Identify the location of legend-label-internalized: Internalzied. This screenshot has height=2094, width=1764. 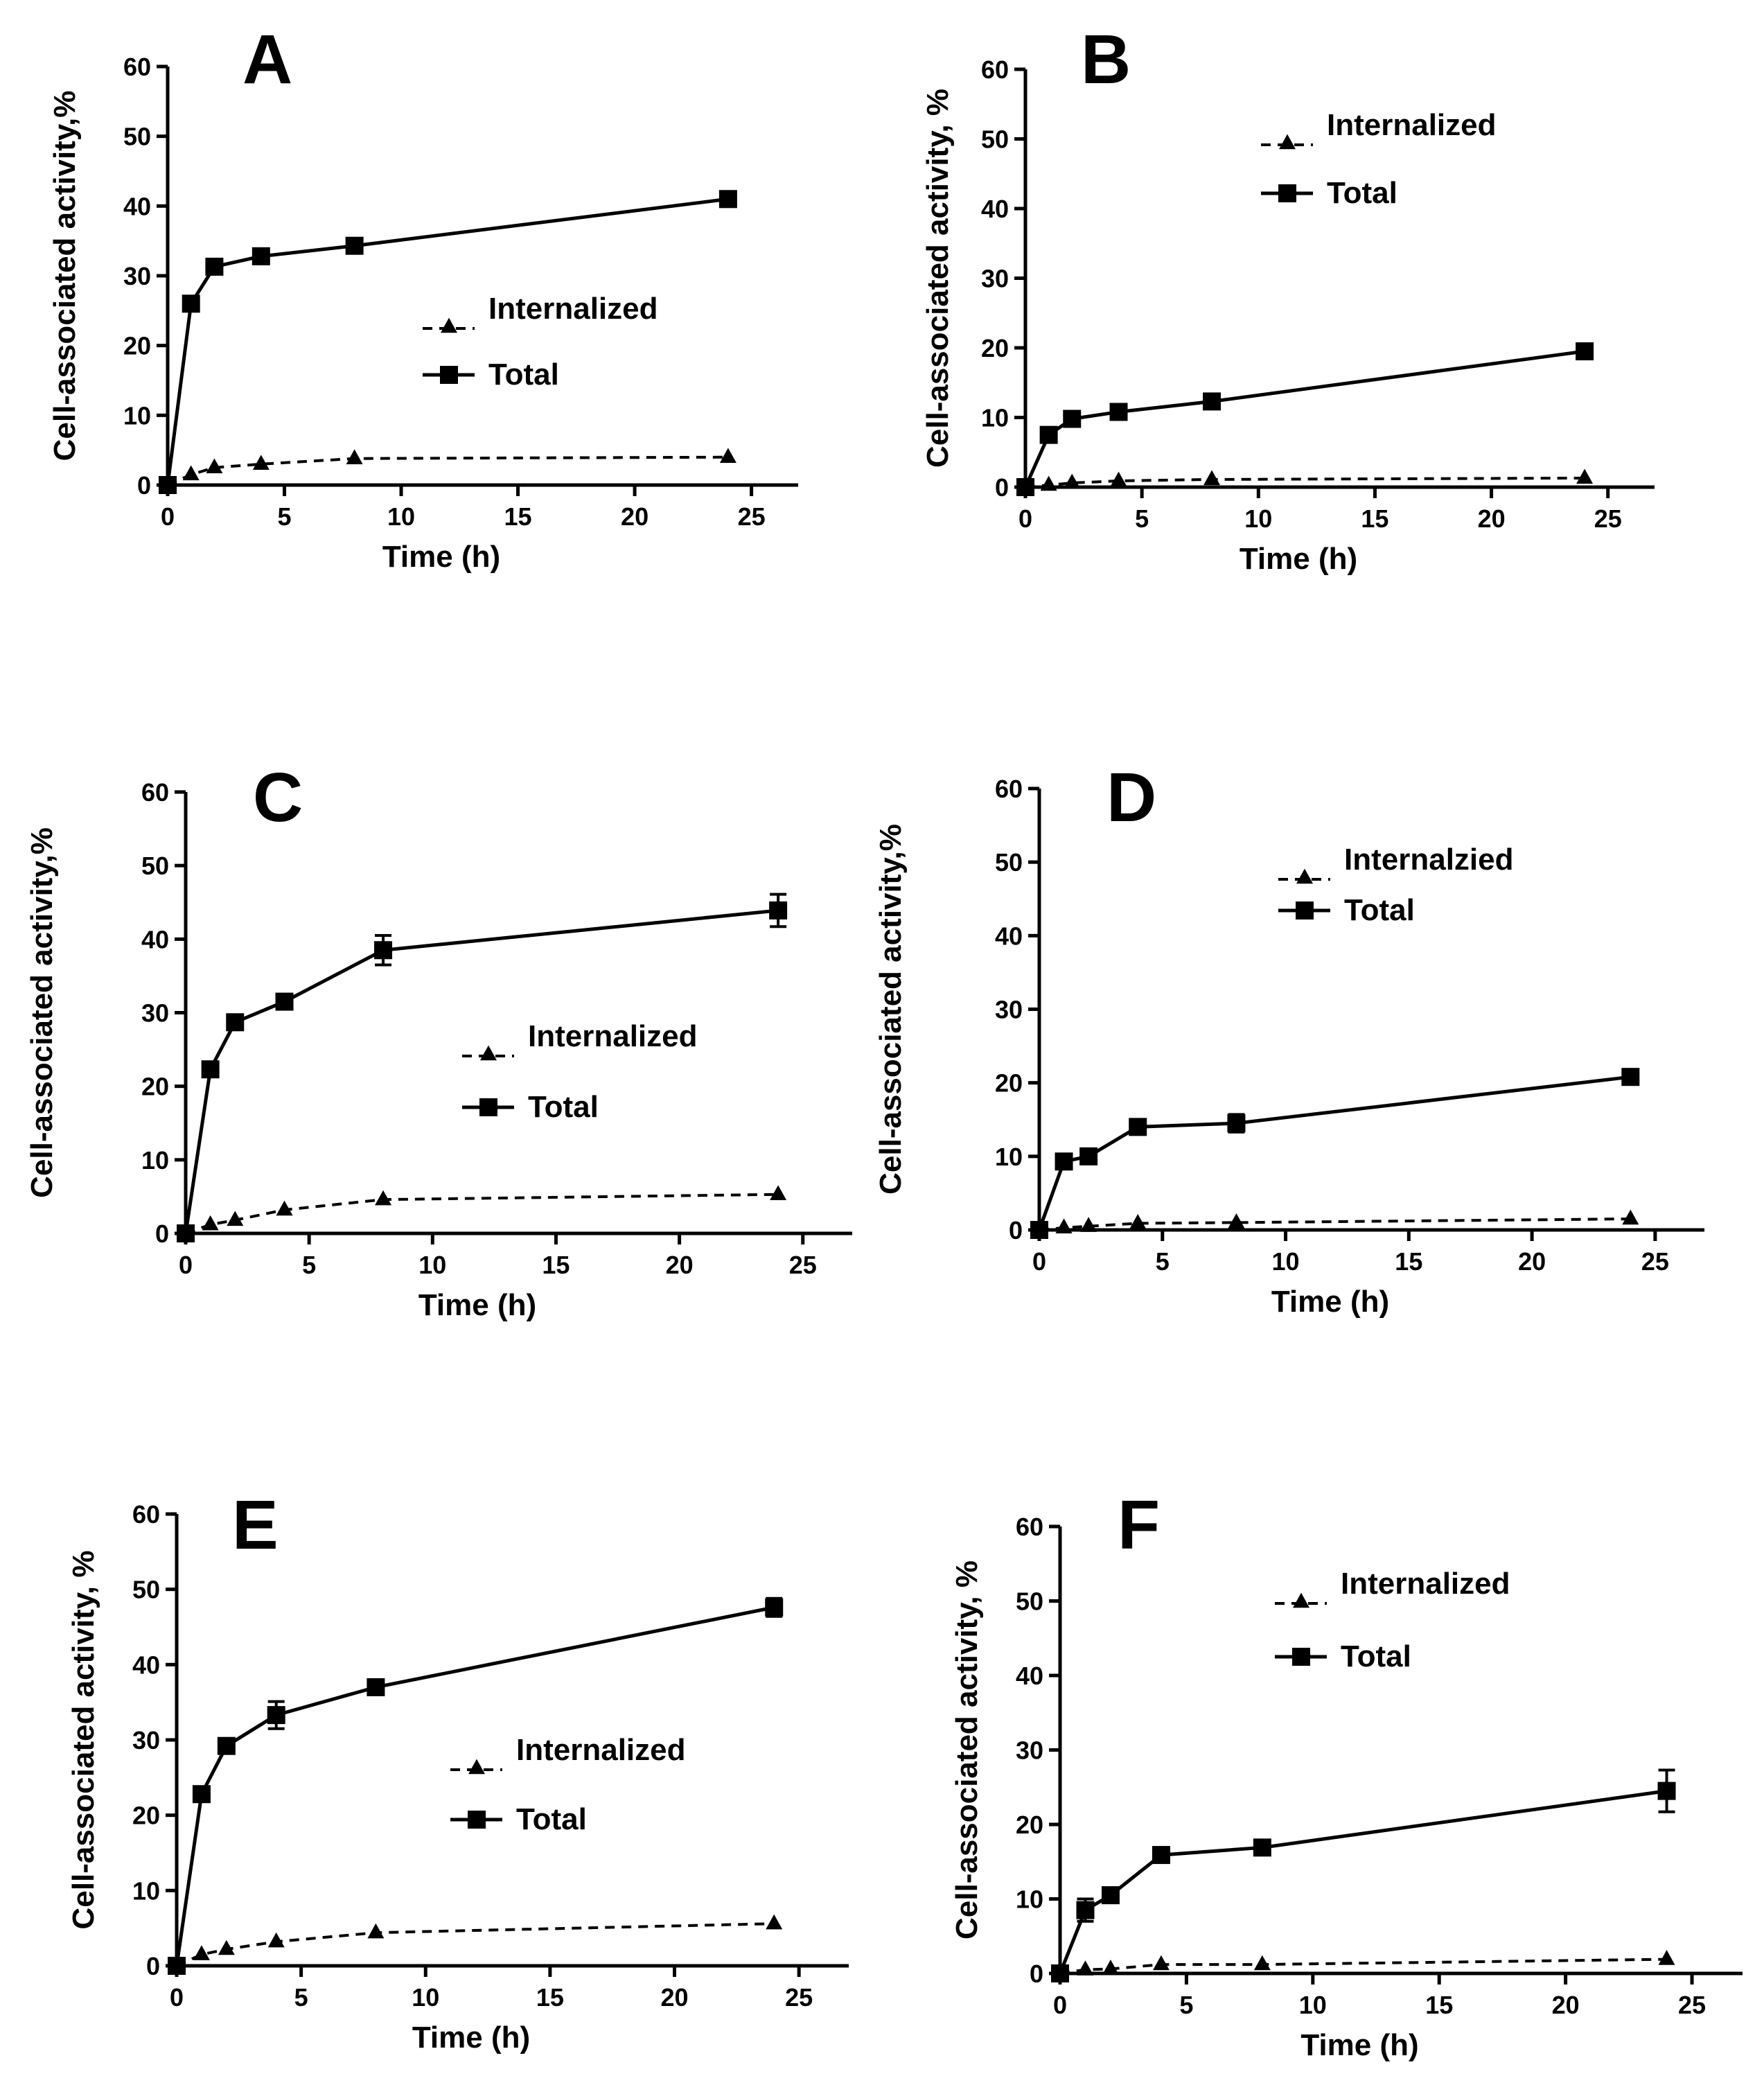
(1429, 860).